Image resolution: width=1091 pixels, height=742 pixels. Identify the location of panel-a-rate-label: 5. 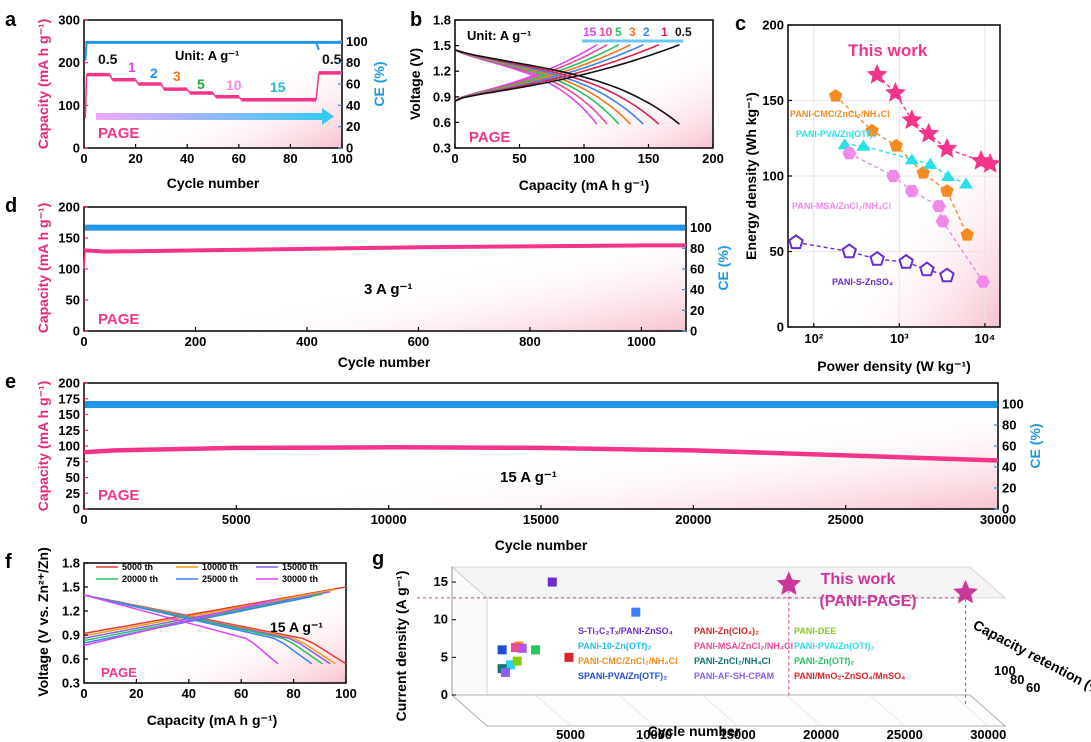
(201, 84).